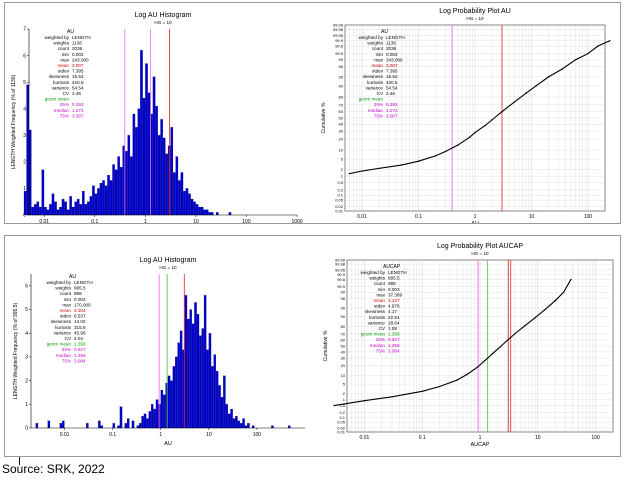 This screenshot has height=480, width=625. I want to click on stat-label: weights, so click(377, 278).